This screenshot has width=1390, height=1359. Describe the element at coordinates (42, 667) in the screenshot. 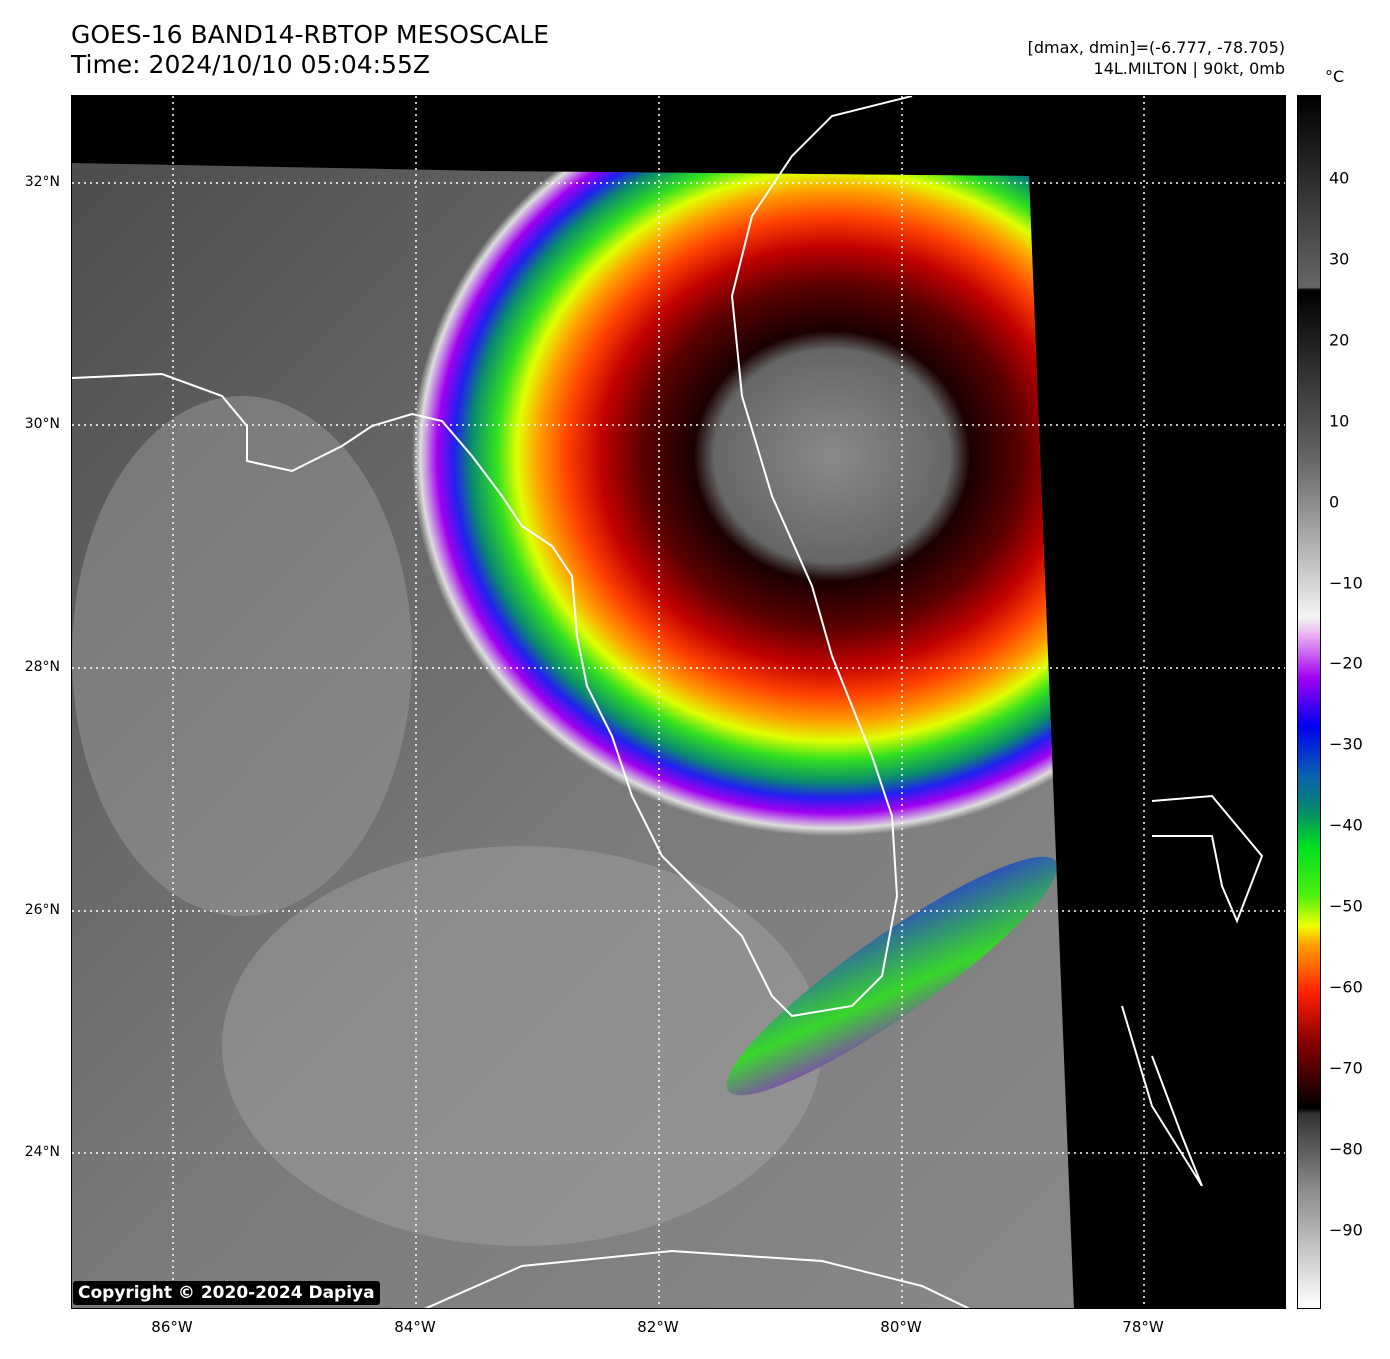

I see `lat-label: 28°N` at that location.